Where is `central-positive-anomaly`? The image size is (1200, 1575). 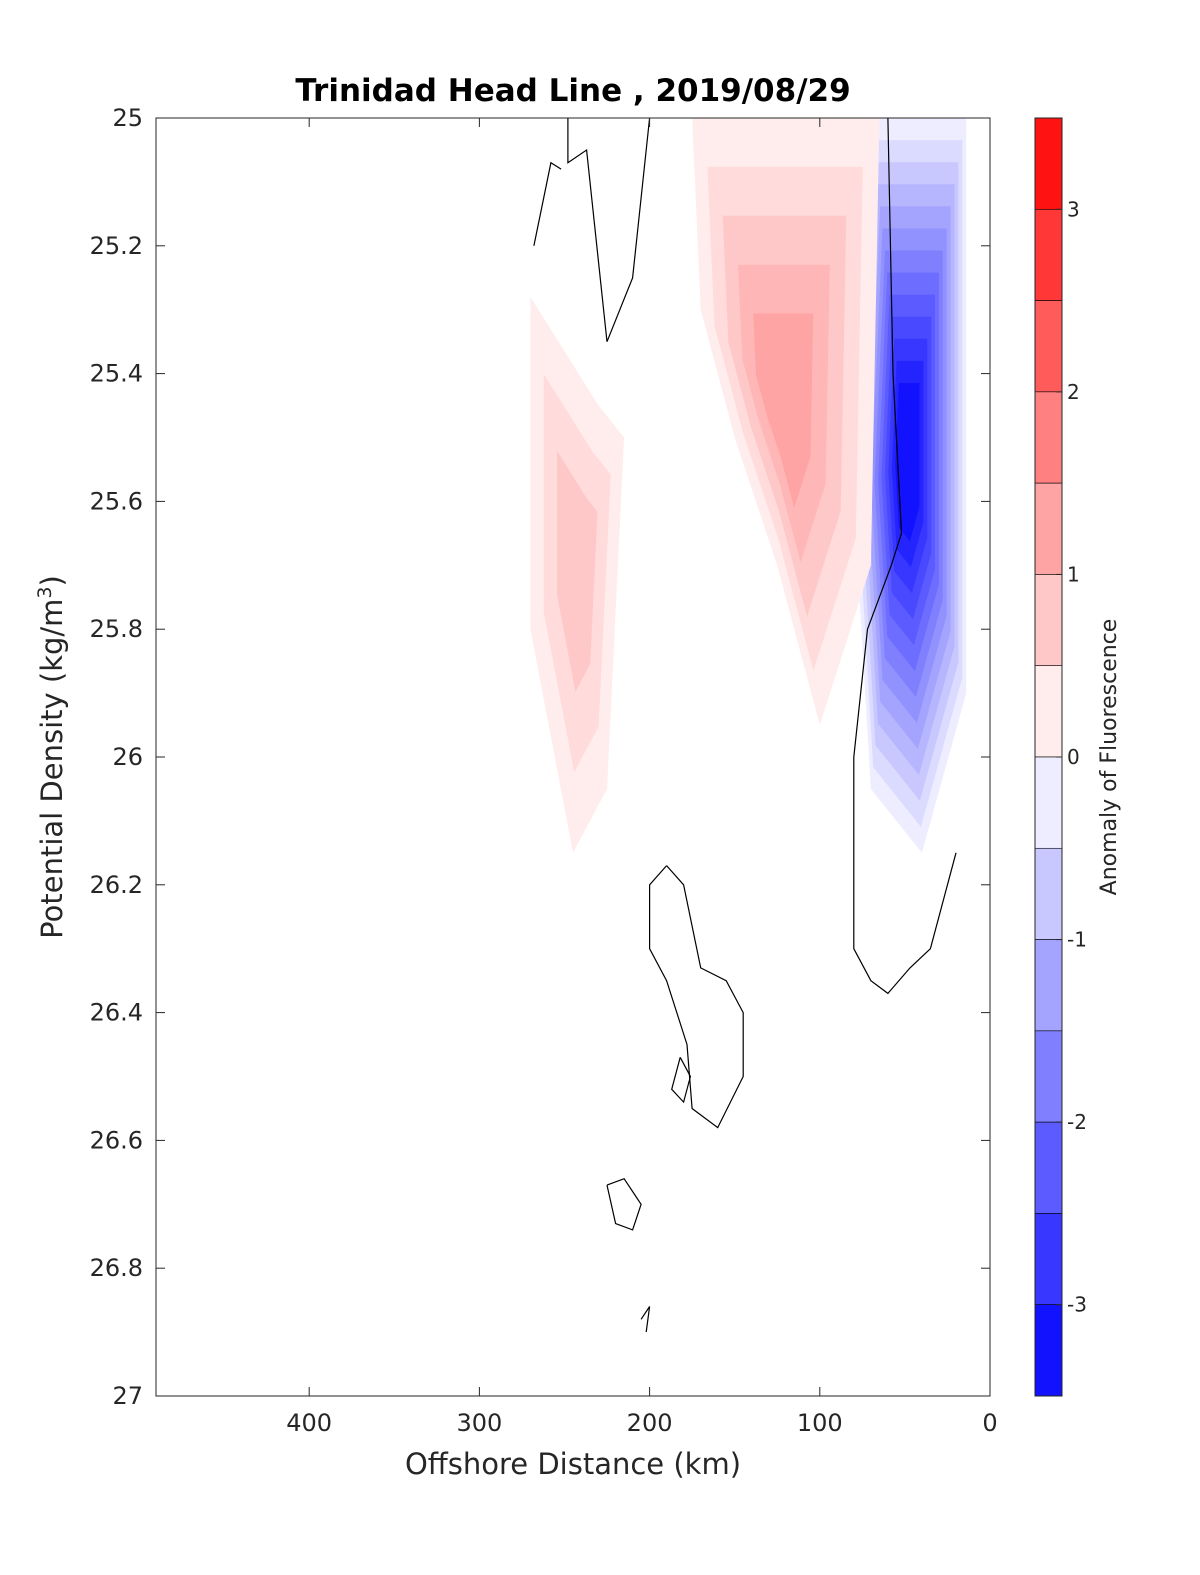
central-positive-anomaly is located at coordinates (786, 421).